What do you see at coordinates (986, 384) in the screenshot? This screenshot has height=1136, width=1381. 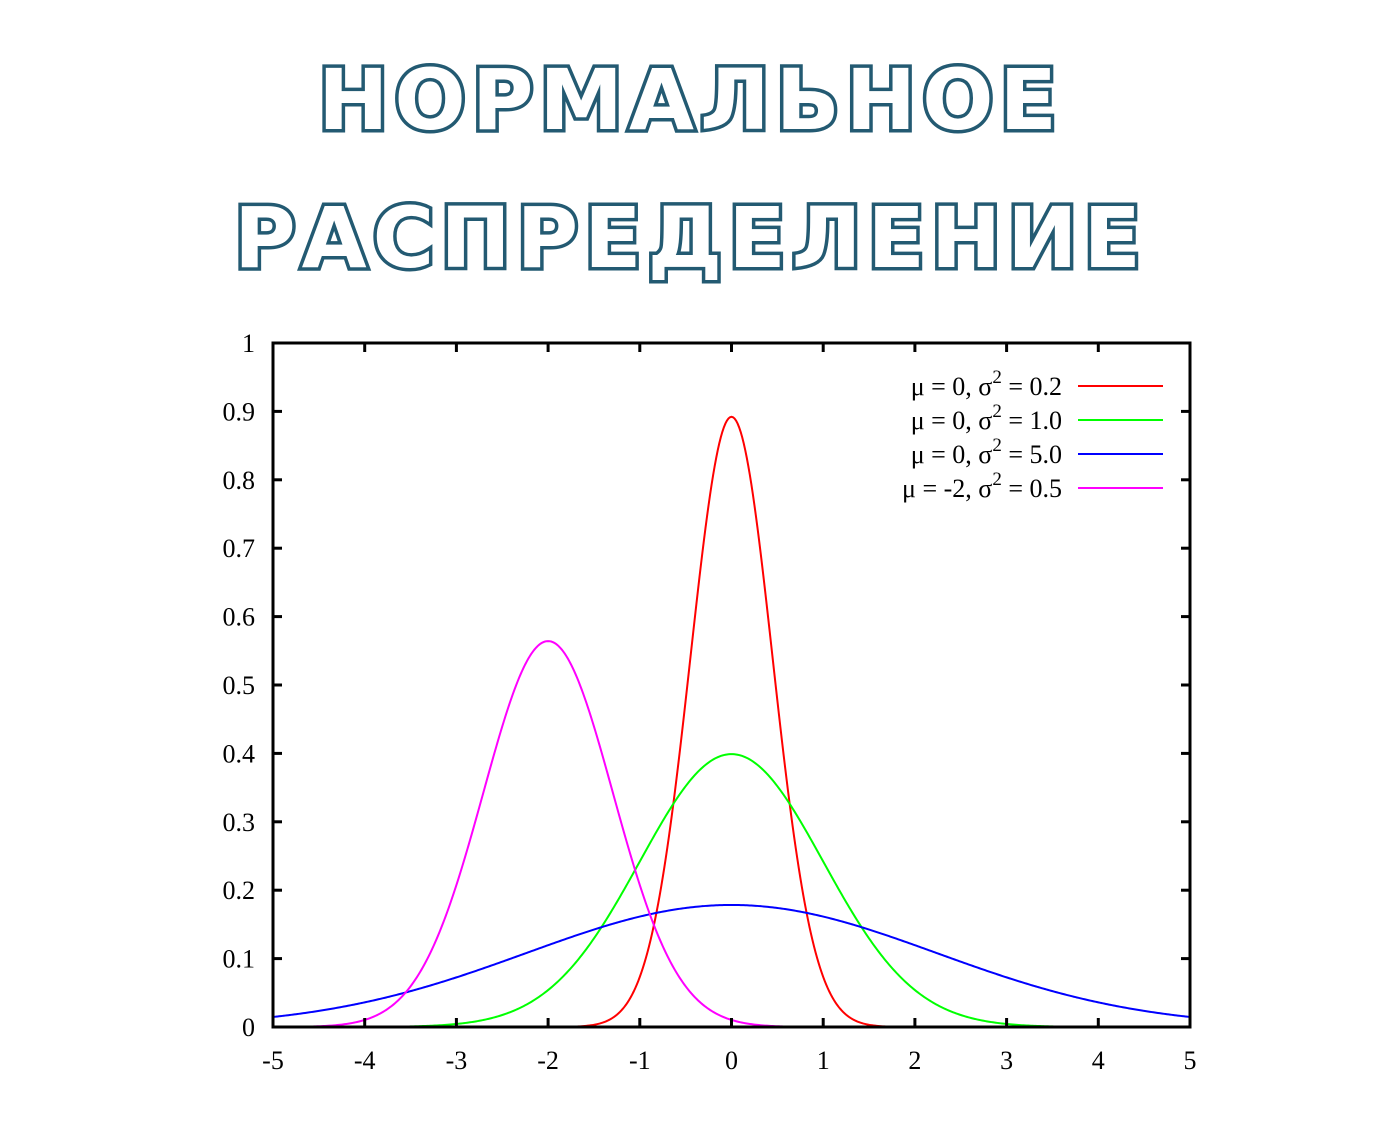 I see `legend-label-1: μ = 0, σ2 = 0.2` at bounding box center [986, 384].